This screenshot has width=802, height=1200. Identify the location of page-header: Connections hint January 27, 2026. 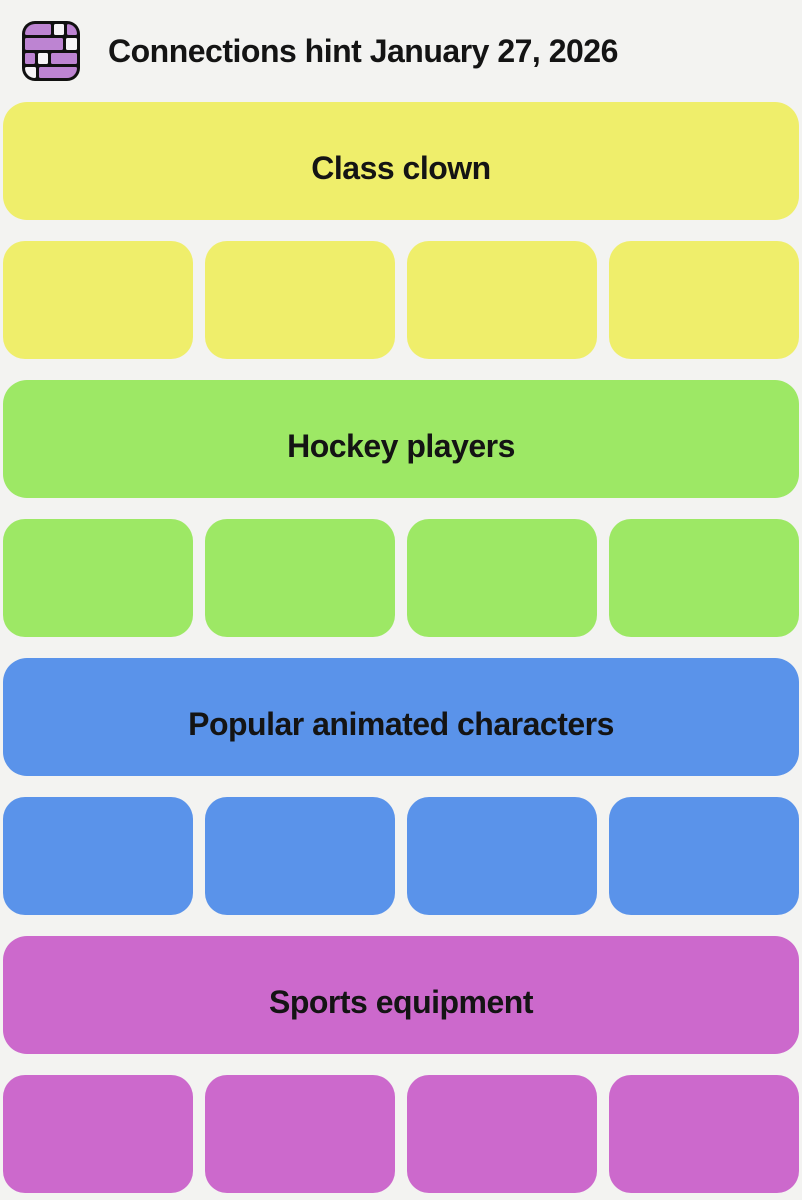
(401, 51).